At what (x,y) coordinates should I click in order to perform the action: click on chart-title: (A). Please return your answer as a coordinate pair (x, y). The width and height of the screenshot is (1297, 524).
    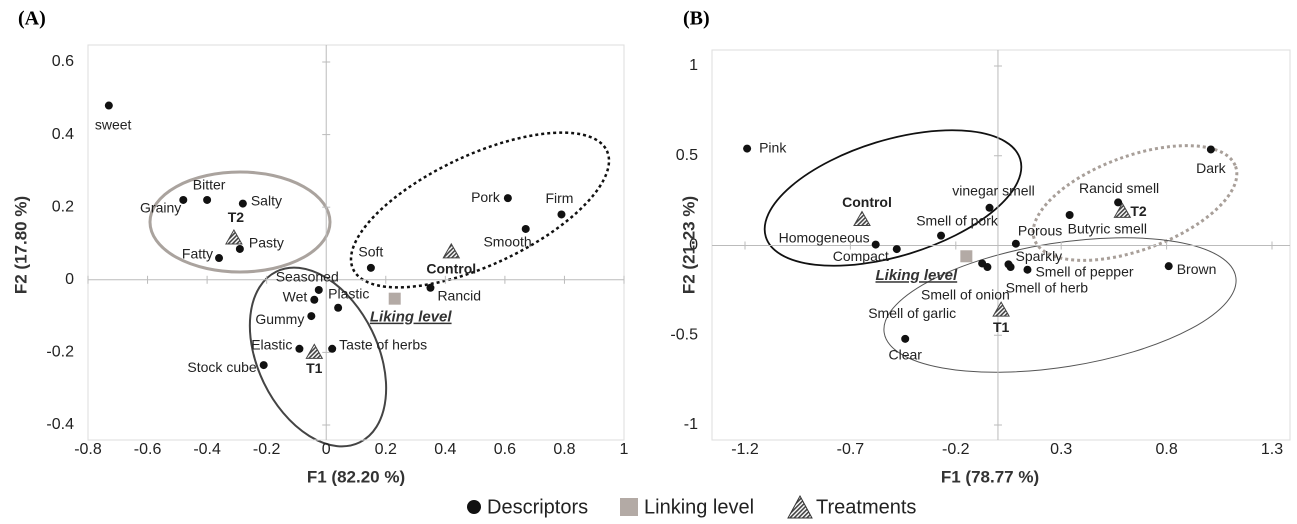
    Looking at the image, I should click on (32, 19).